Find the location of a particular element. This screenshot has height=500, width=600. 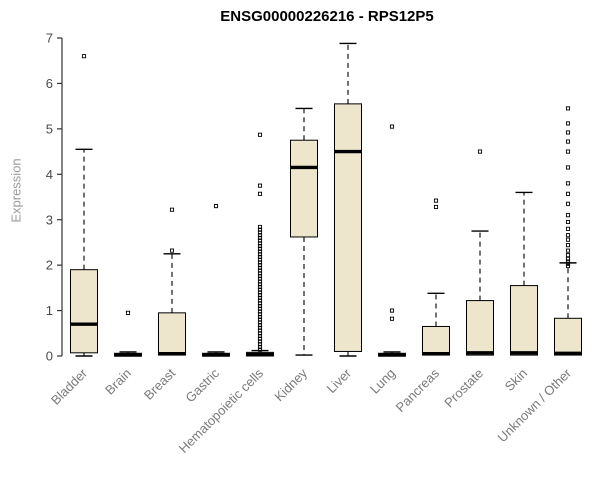

x-tick-label: Prostate is located at coordinates (463, 388).